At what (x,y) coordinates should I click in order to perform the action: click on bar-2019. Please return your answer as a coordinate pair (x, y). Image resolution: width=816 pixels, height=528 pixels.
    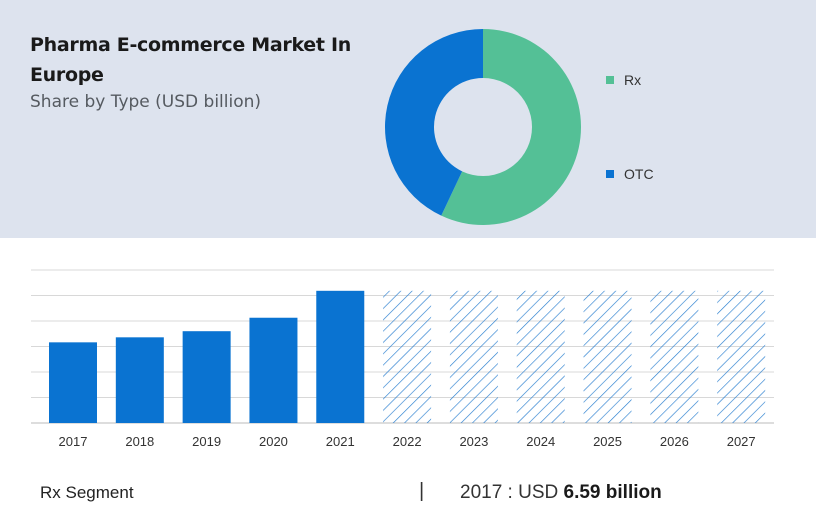
    Looking at the image, I should click on (206, 377).